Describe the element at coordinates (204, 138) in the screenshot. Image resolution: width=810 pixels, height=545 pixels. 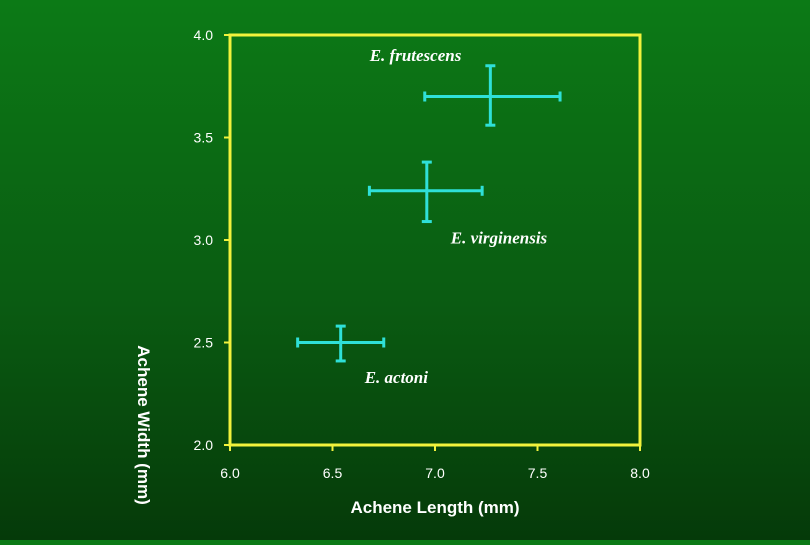
I see `y-tick-label: 3.5` at that location.